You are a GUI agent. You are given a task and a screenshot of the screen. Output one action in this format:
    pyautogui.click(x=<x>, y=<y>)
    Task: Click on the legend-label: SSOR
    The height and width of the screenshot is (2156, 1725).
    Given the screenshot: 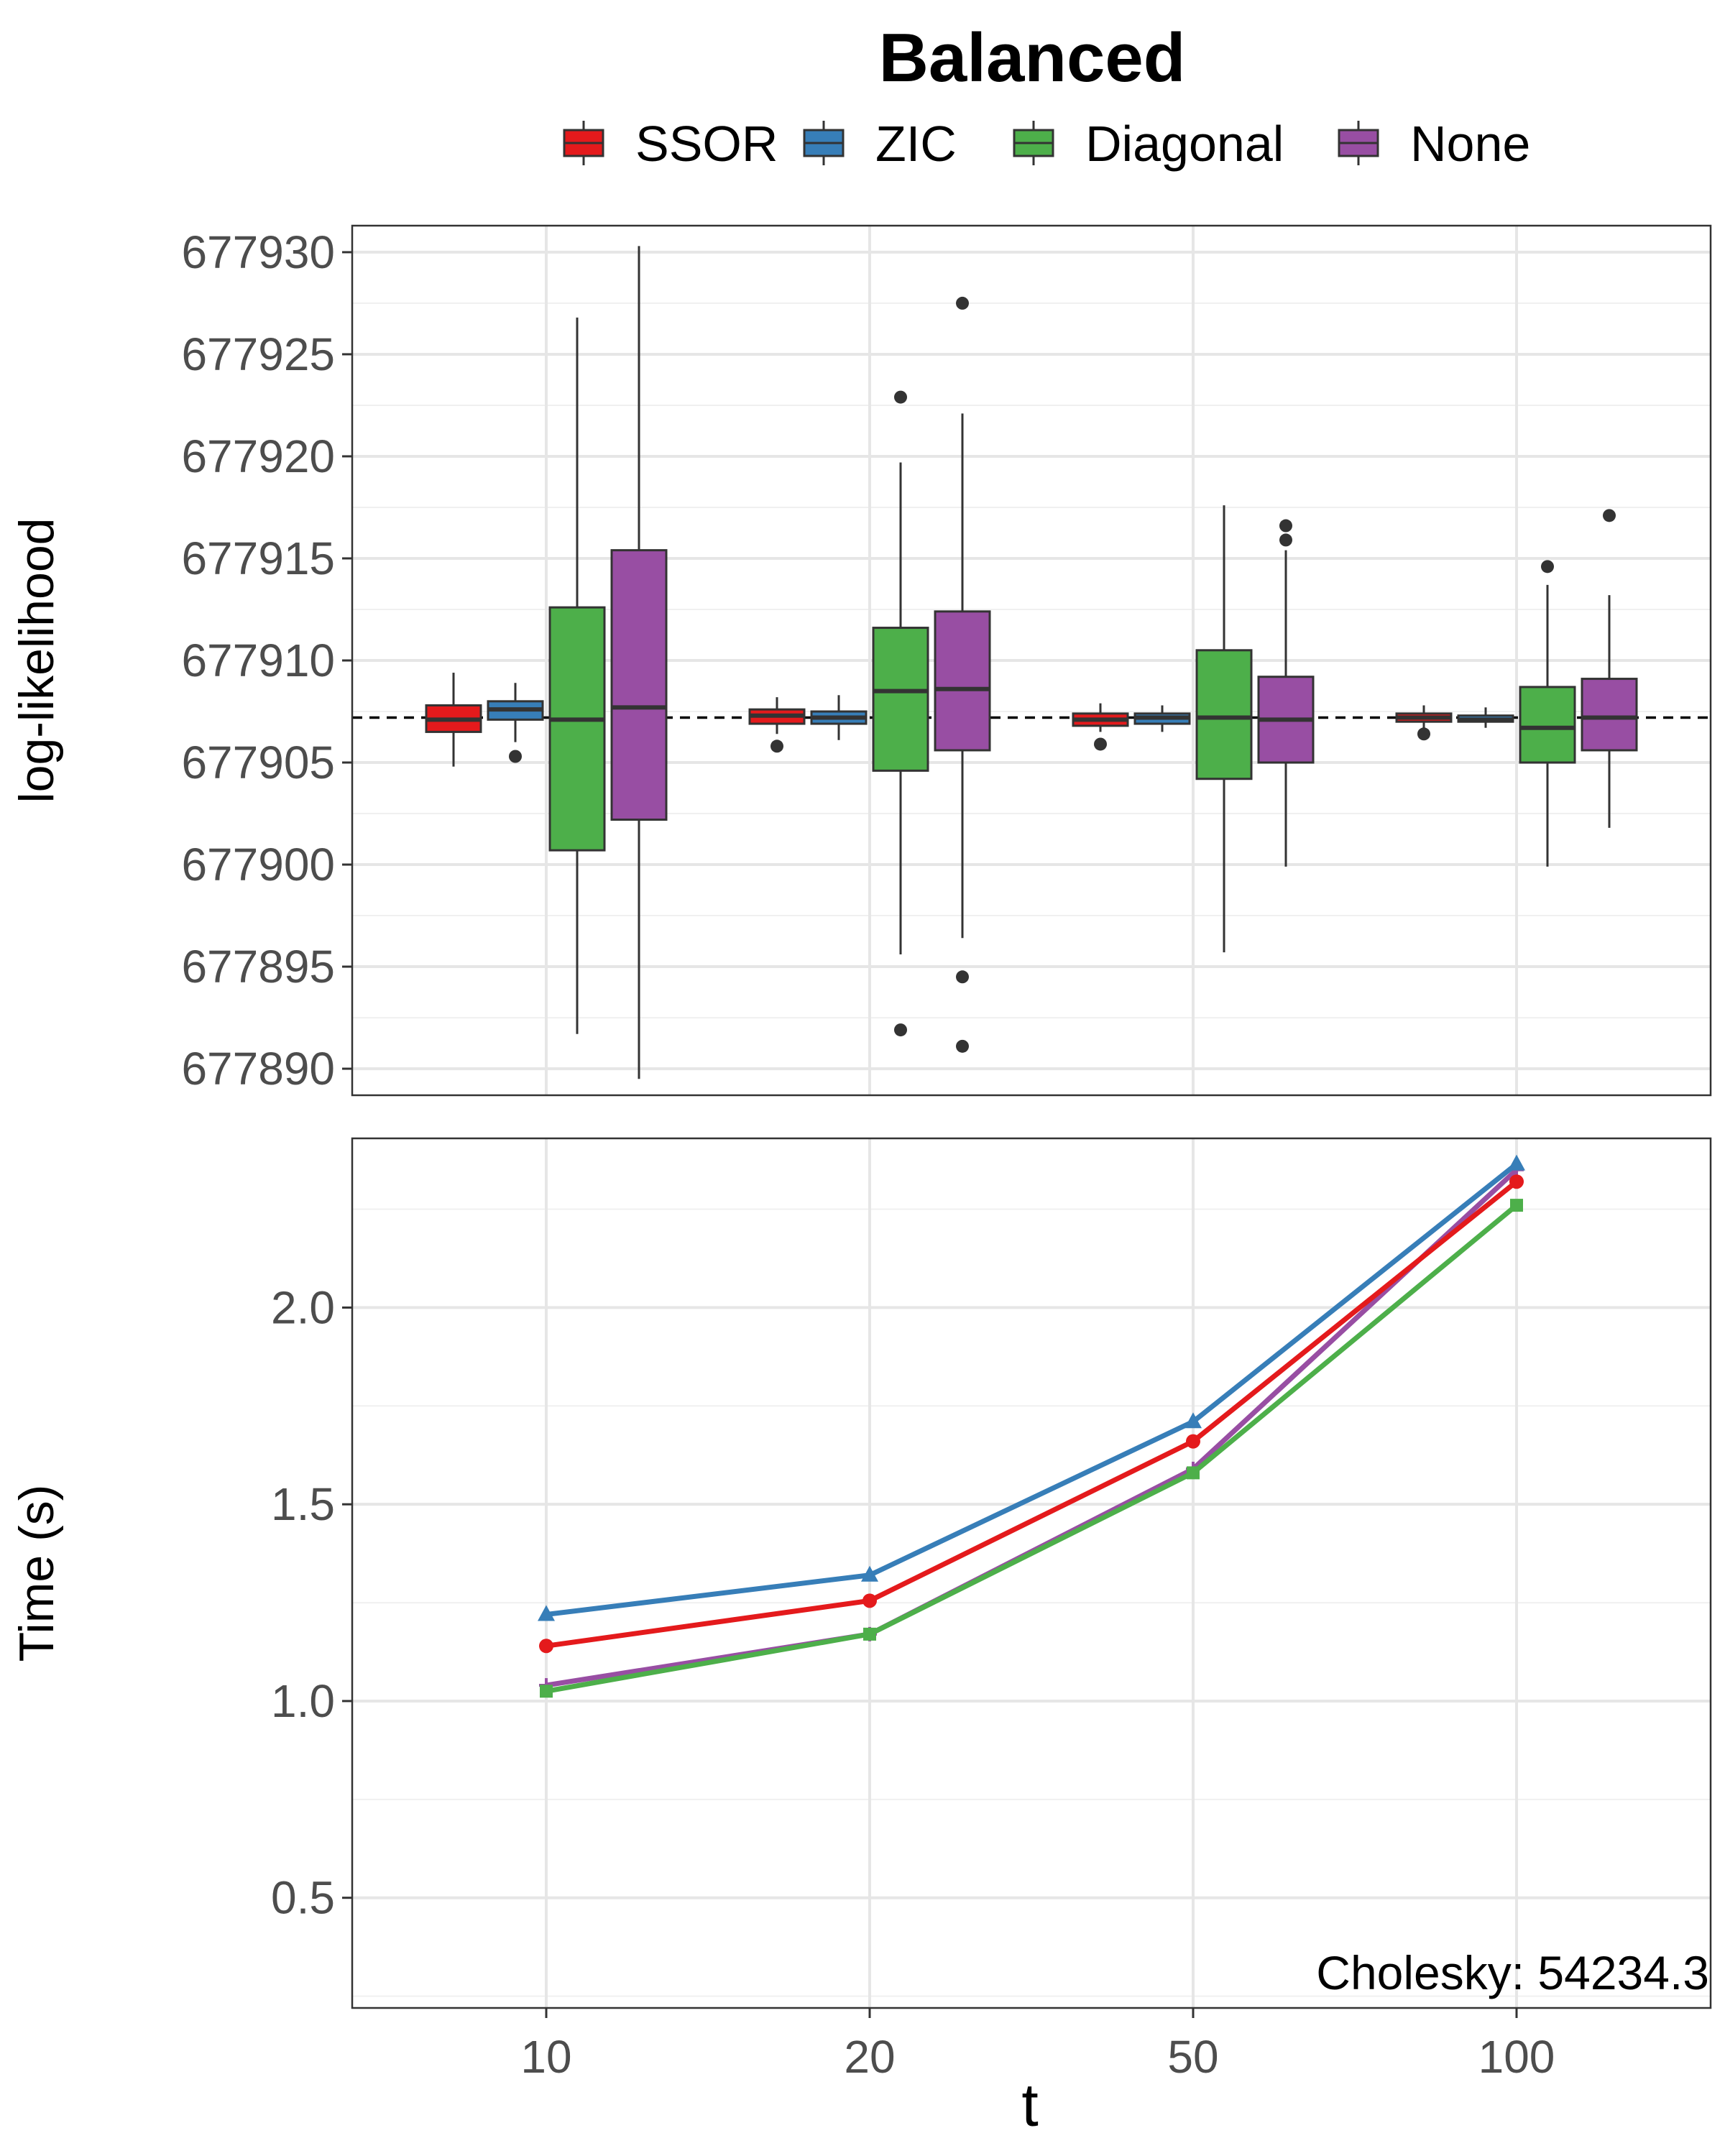 What is the action you would take?
    pyautogui.click(x=706, y=144)
    